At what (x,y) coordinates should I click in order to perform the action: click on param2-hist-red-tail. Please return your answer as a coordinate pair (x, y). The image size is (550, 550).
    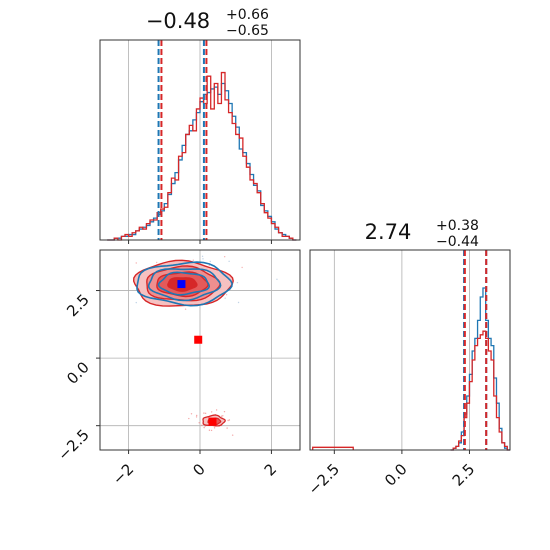
    Looking at the image, I should click on (333, 448).